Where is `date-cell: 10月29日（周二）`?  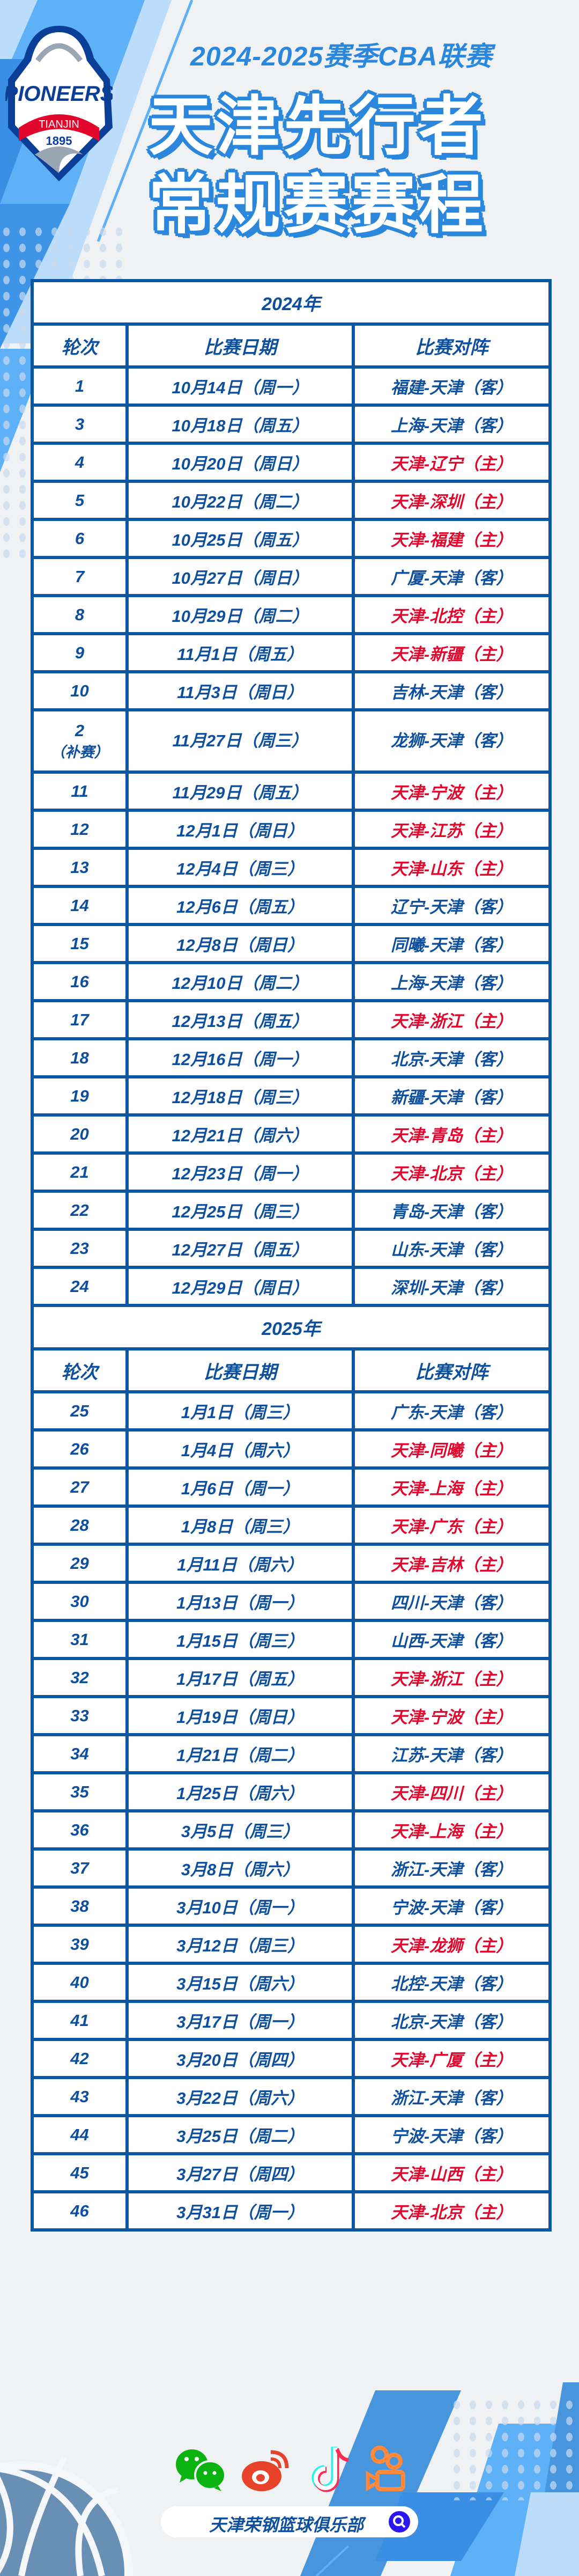
date-cell: 10月29日（周二） is located at coordinates (240, 614).